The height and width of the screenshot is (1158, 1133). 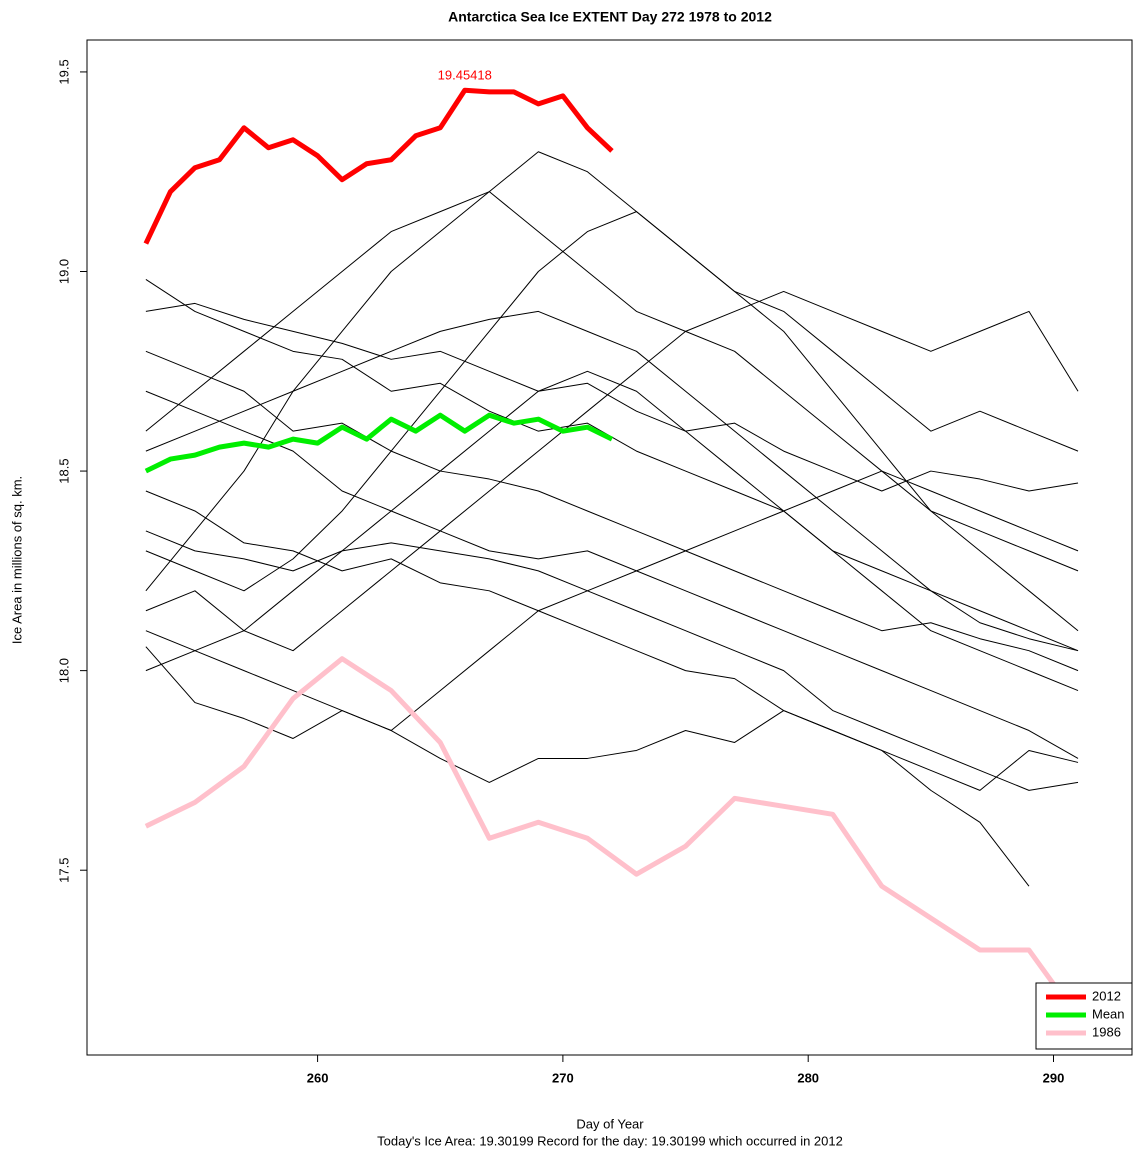 I want to click on legend-label: 1986, so click(x=1106, y=1031).